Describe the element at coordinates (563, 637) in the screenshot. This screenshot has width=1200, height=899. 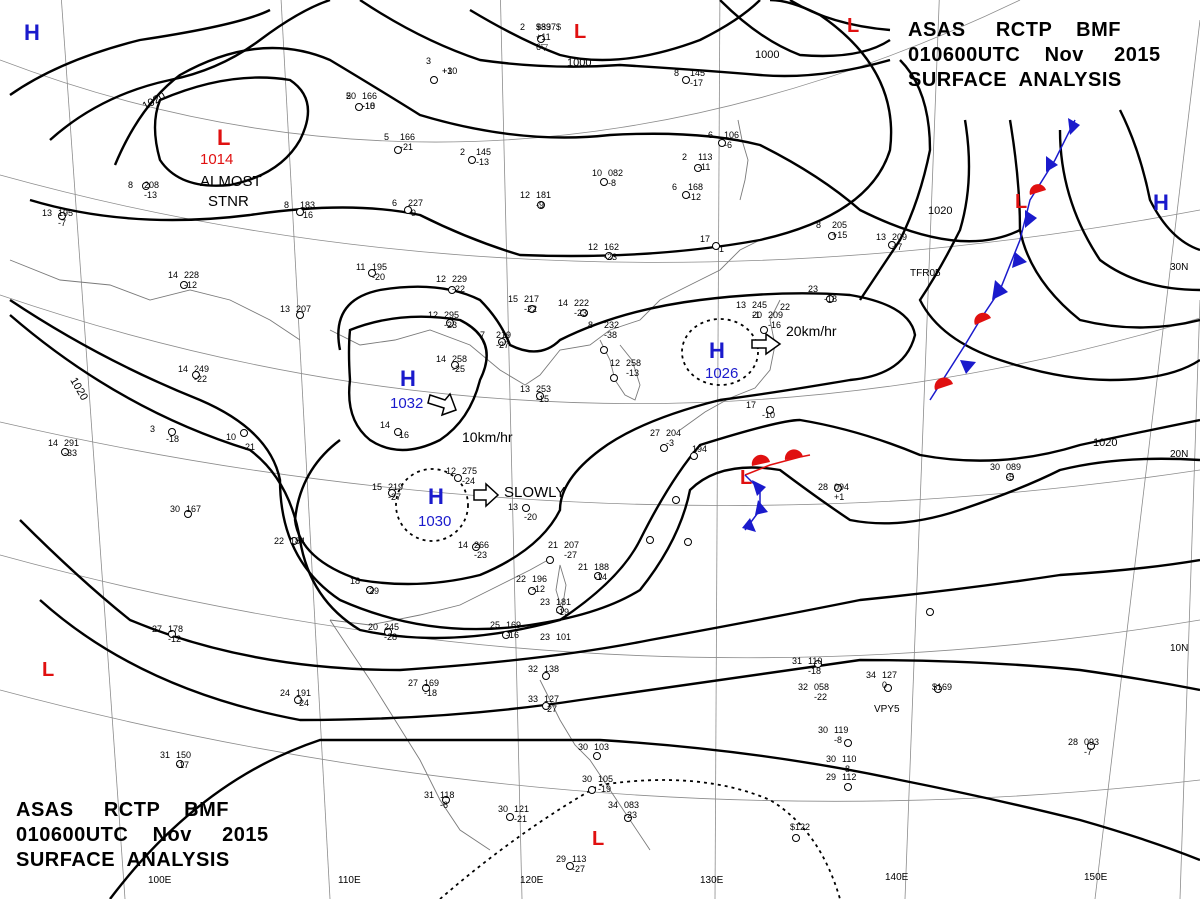
I see `station-pressure: 101` at that location.